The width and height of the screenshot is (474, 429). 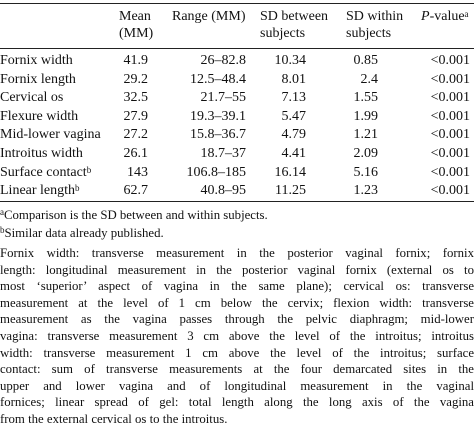 I want to click on table-cell: 10.34, so click(x=290, y=60).